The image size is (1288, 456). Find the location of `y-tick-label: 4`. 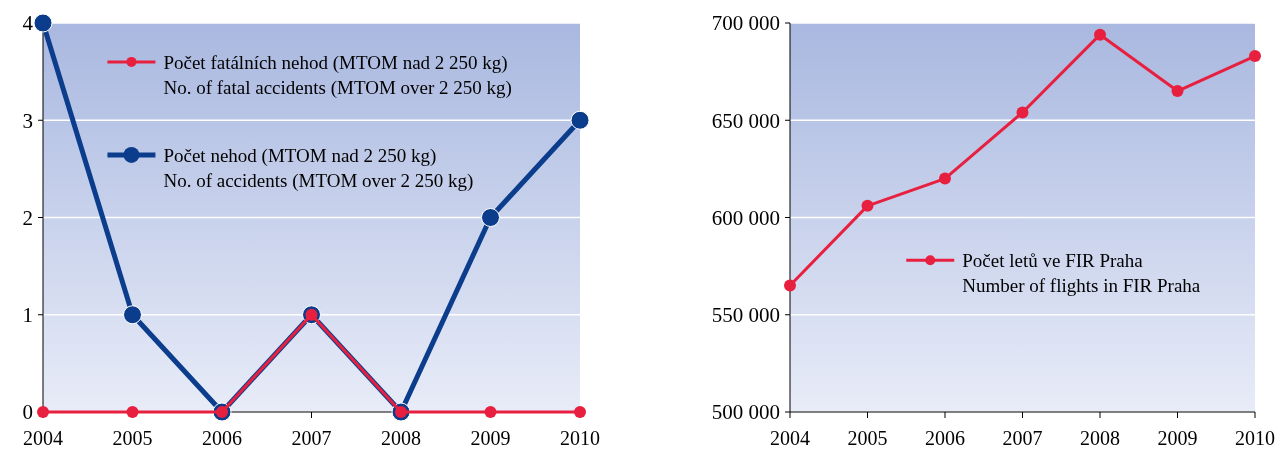

y-tick-label: 4 is located at coordinates (28, 23).